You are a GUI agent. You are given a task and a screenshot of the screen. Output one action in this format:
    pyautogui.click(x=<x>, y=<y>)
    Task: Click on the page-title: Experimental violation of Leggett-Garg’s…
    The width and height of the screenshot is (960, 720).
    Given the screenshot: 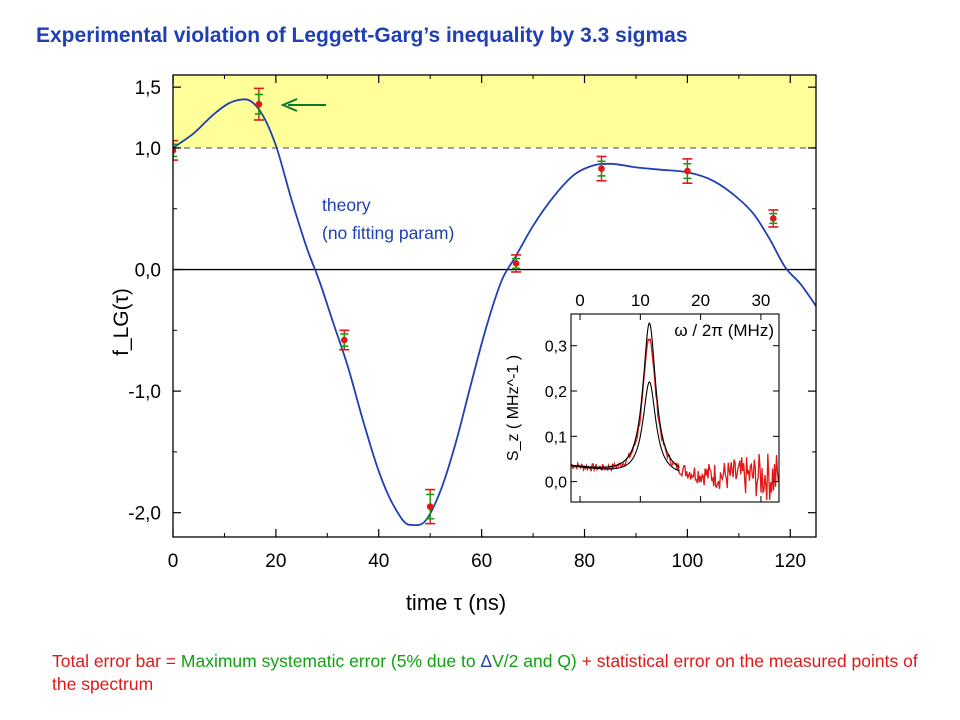 What is the action you would take?
    pyautogui.click(x=362, y=35)
    